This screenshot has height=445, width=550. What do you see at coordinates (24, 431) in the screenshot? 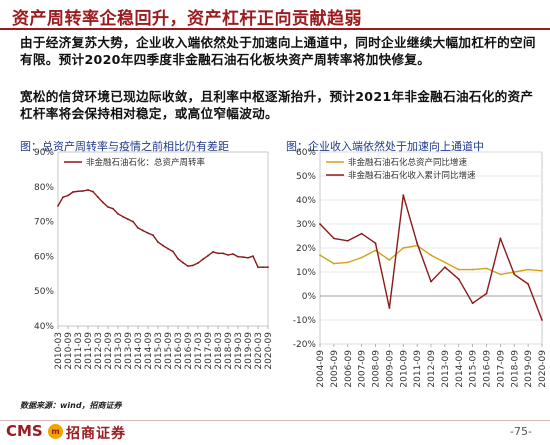
I see `logo-cms: CMS` at bounding box center [24, 431].